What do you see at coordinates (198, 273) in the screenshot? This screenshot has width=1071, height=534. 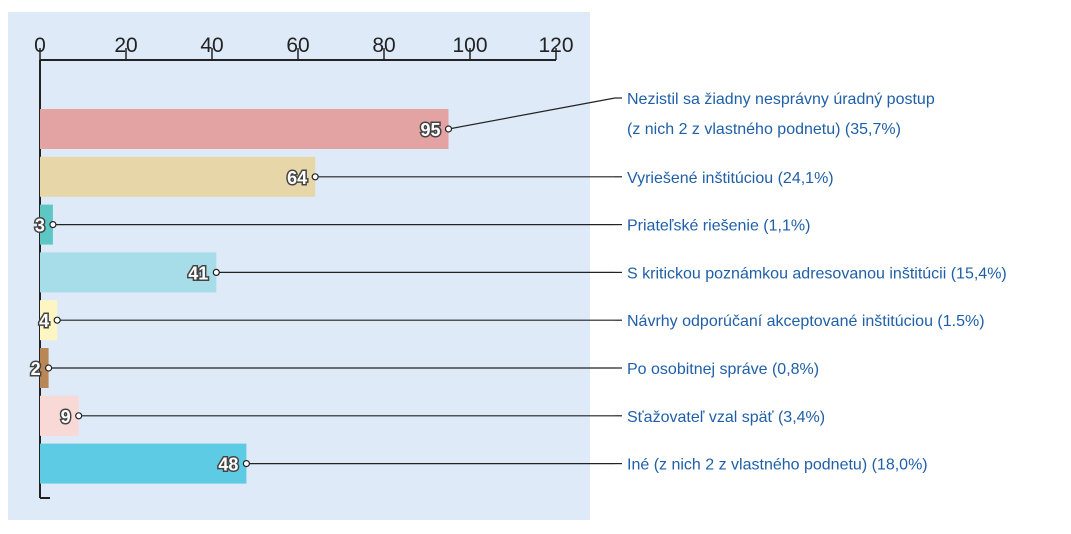 I see `value-label: 41` at bounding box center [198, 273].